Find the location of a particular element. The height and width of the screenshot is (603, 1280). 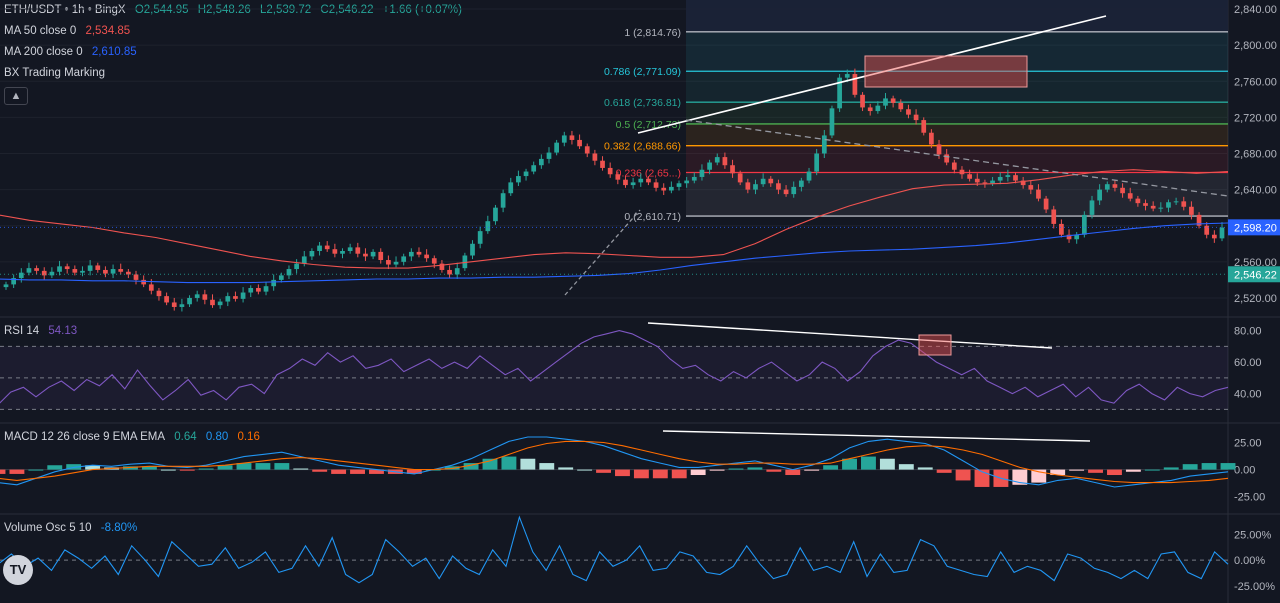

fib-label-4: 0.382 (2,688.66) is located at coordinates (642, 147).